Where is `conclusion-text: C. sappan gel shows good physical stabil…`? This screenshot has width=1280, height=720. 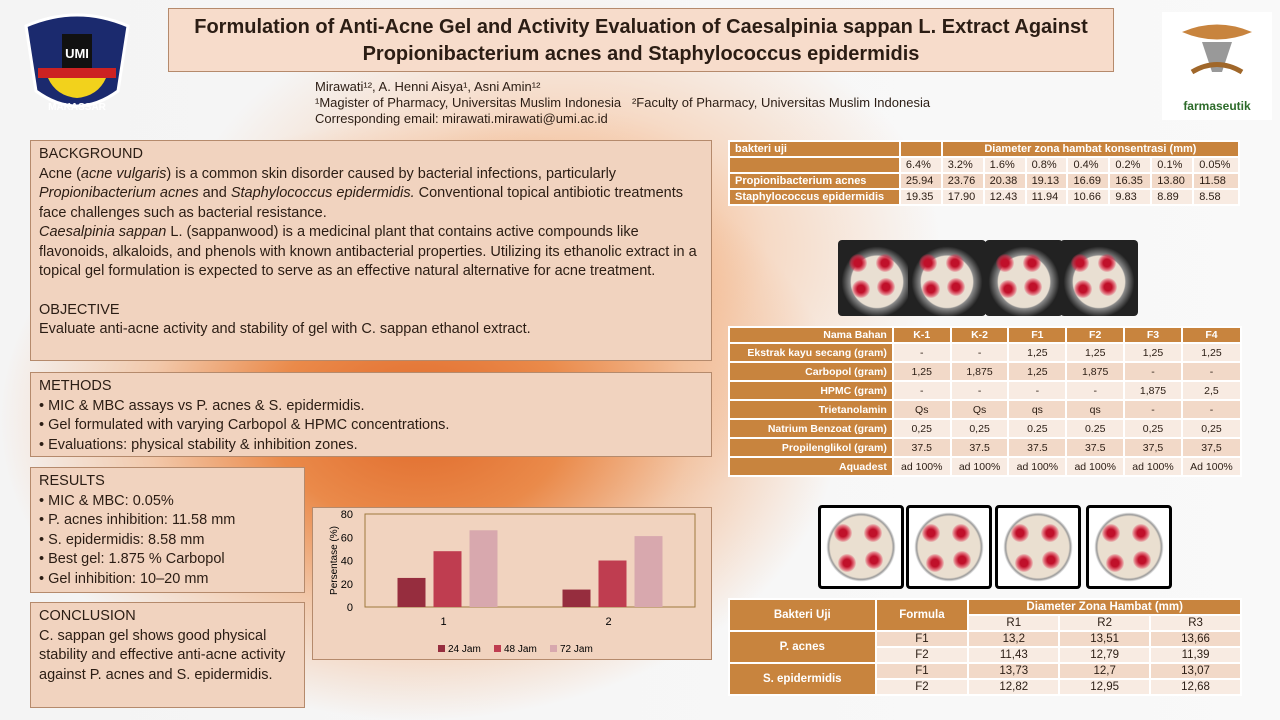 conclusion-text: C. sappan gel shows good physical stabil… is located at coordinates (162, 655).